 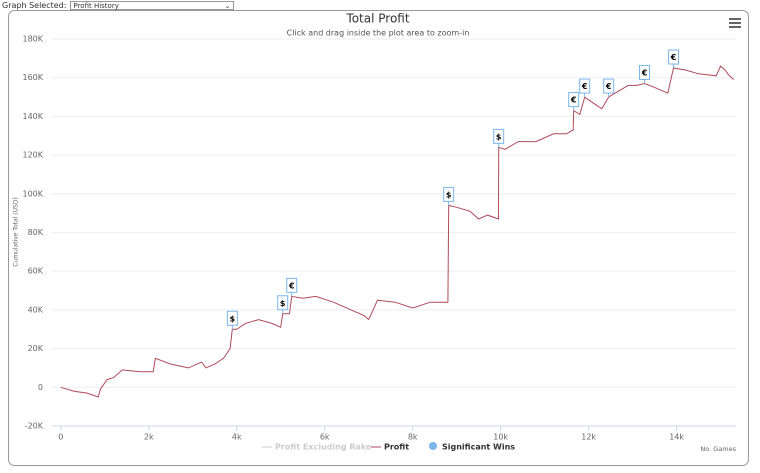 I want to click on legend-label: Significant Wins, so click(x=478, y=447).